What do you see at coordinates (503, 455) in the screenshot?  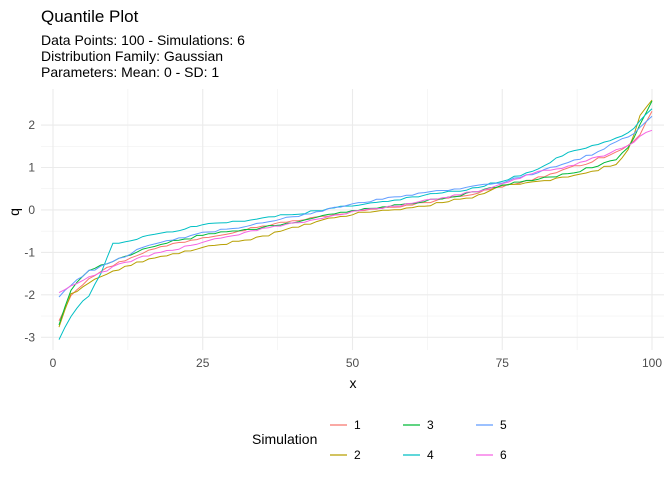 I see `legend-label-6: 6` at bounding box center [503, 455].